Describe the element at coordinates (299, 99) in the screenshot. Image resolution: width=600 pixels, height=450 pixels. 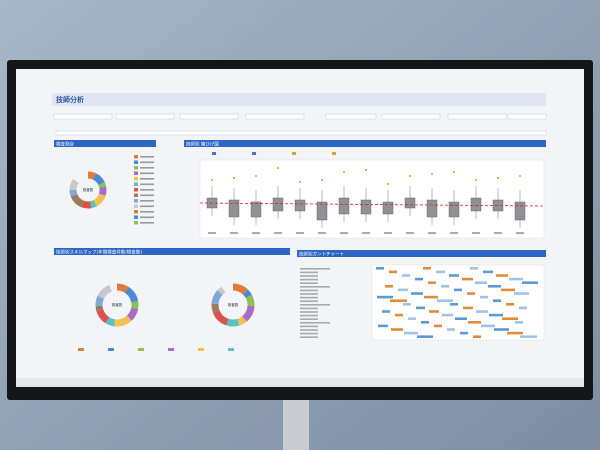
I see `header-bar` at that location.